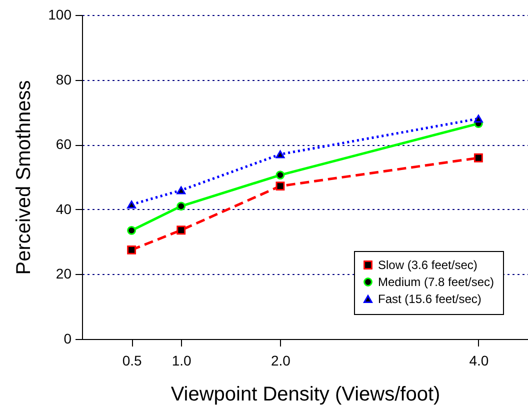 The height and width of the screenshot is (407, 528). I want to click on x-tick-label: 0.5, so click(132, 360).